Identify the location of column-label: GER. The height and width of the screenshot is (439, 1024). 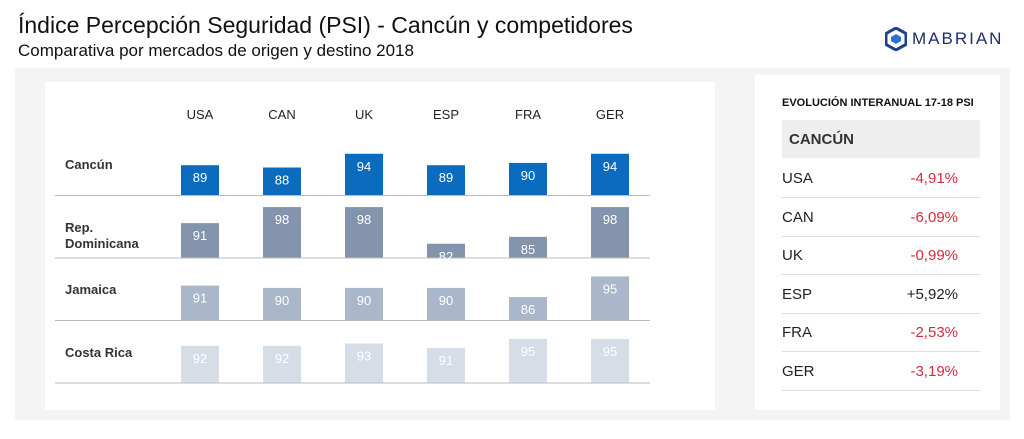
(610, 114).